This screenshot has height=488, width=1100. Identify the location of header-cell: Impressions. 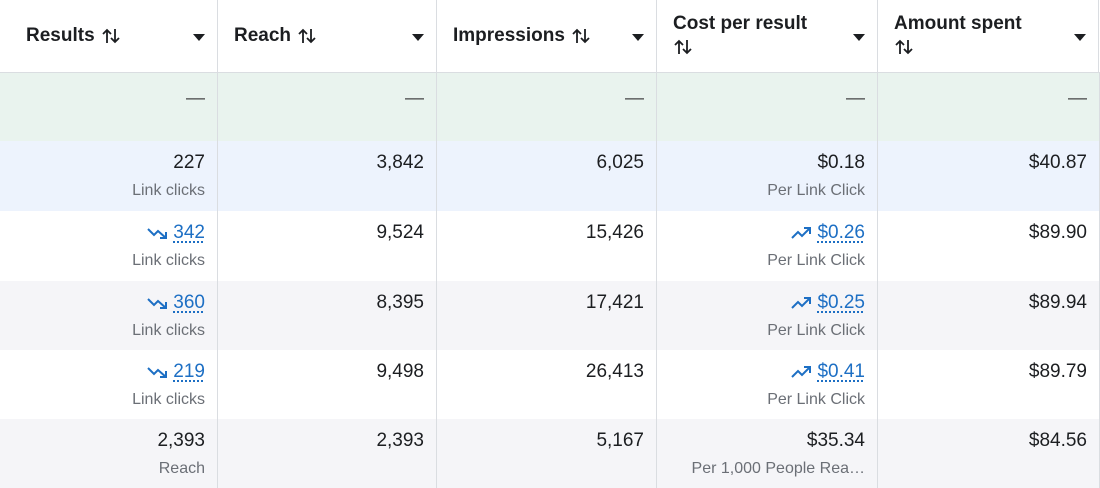
(547, 36).